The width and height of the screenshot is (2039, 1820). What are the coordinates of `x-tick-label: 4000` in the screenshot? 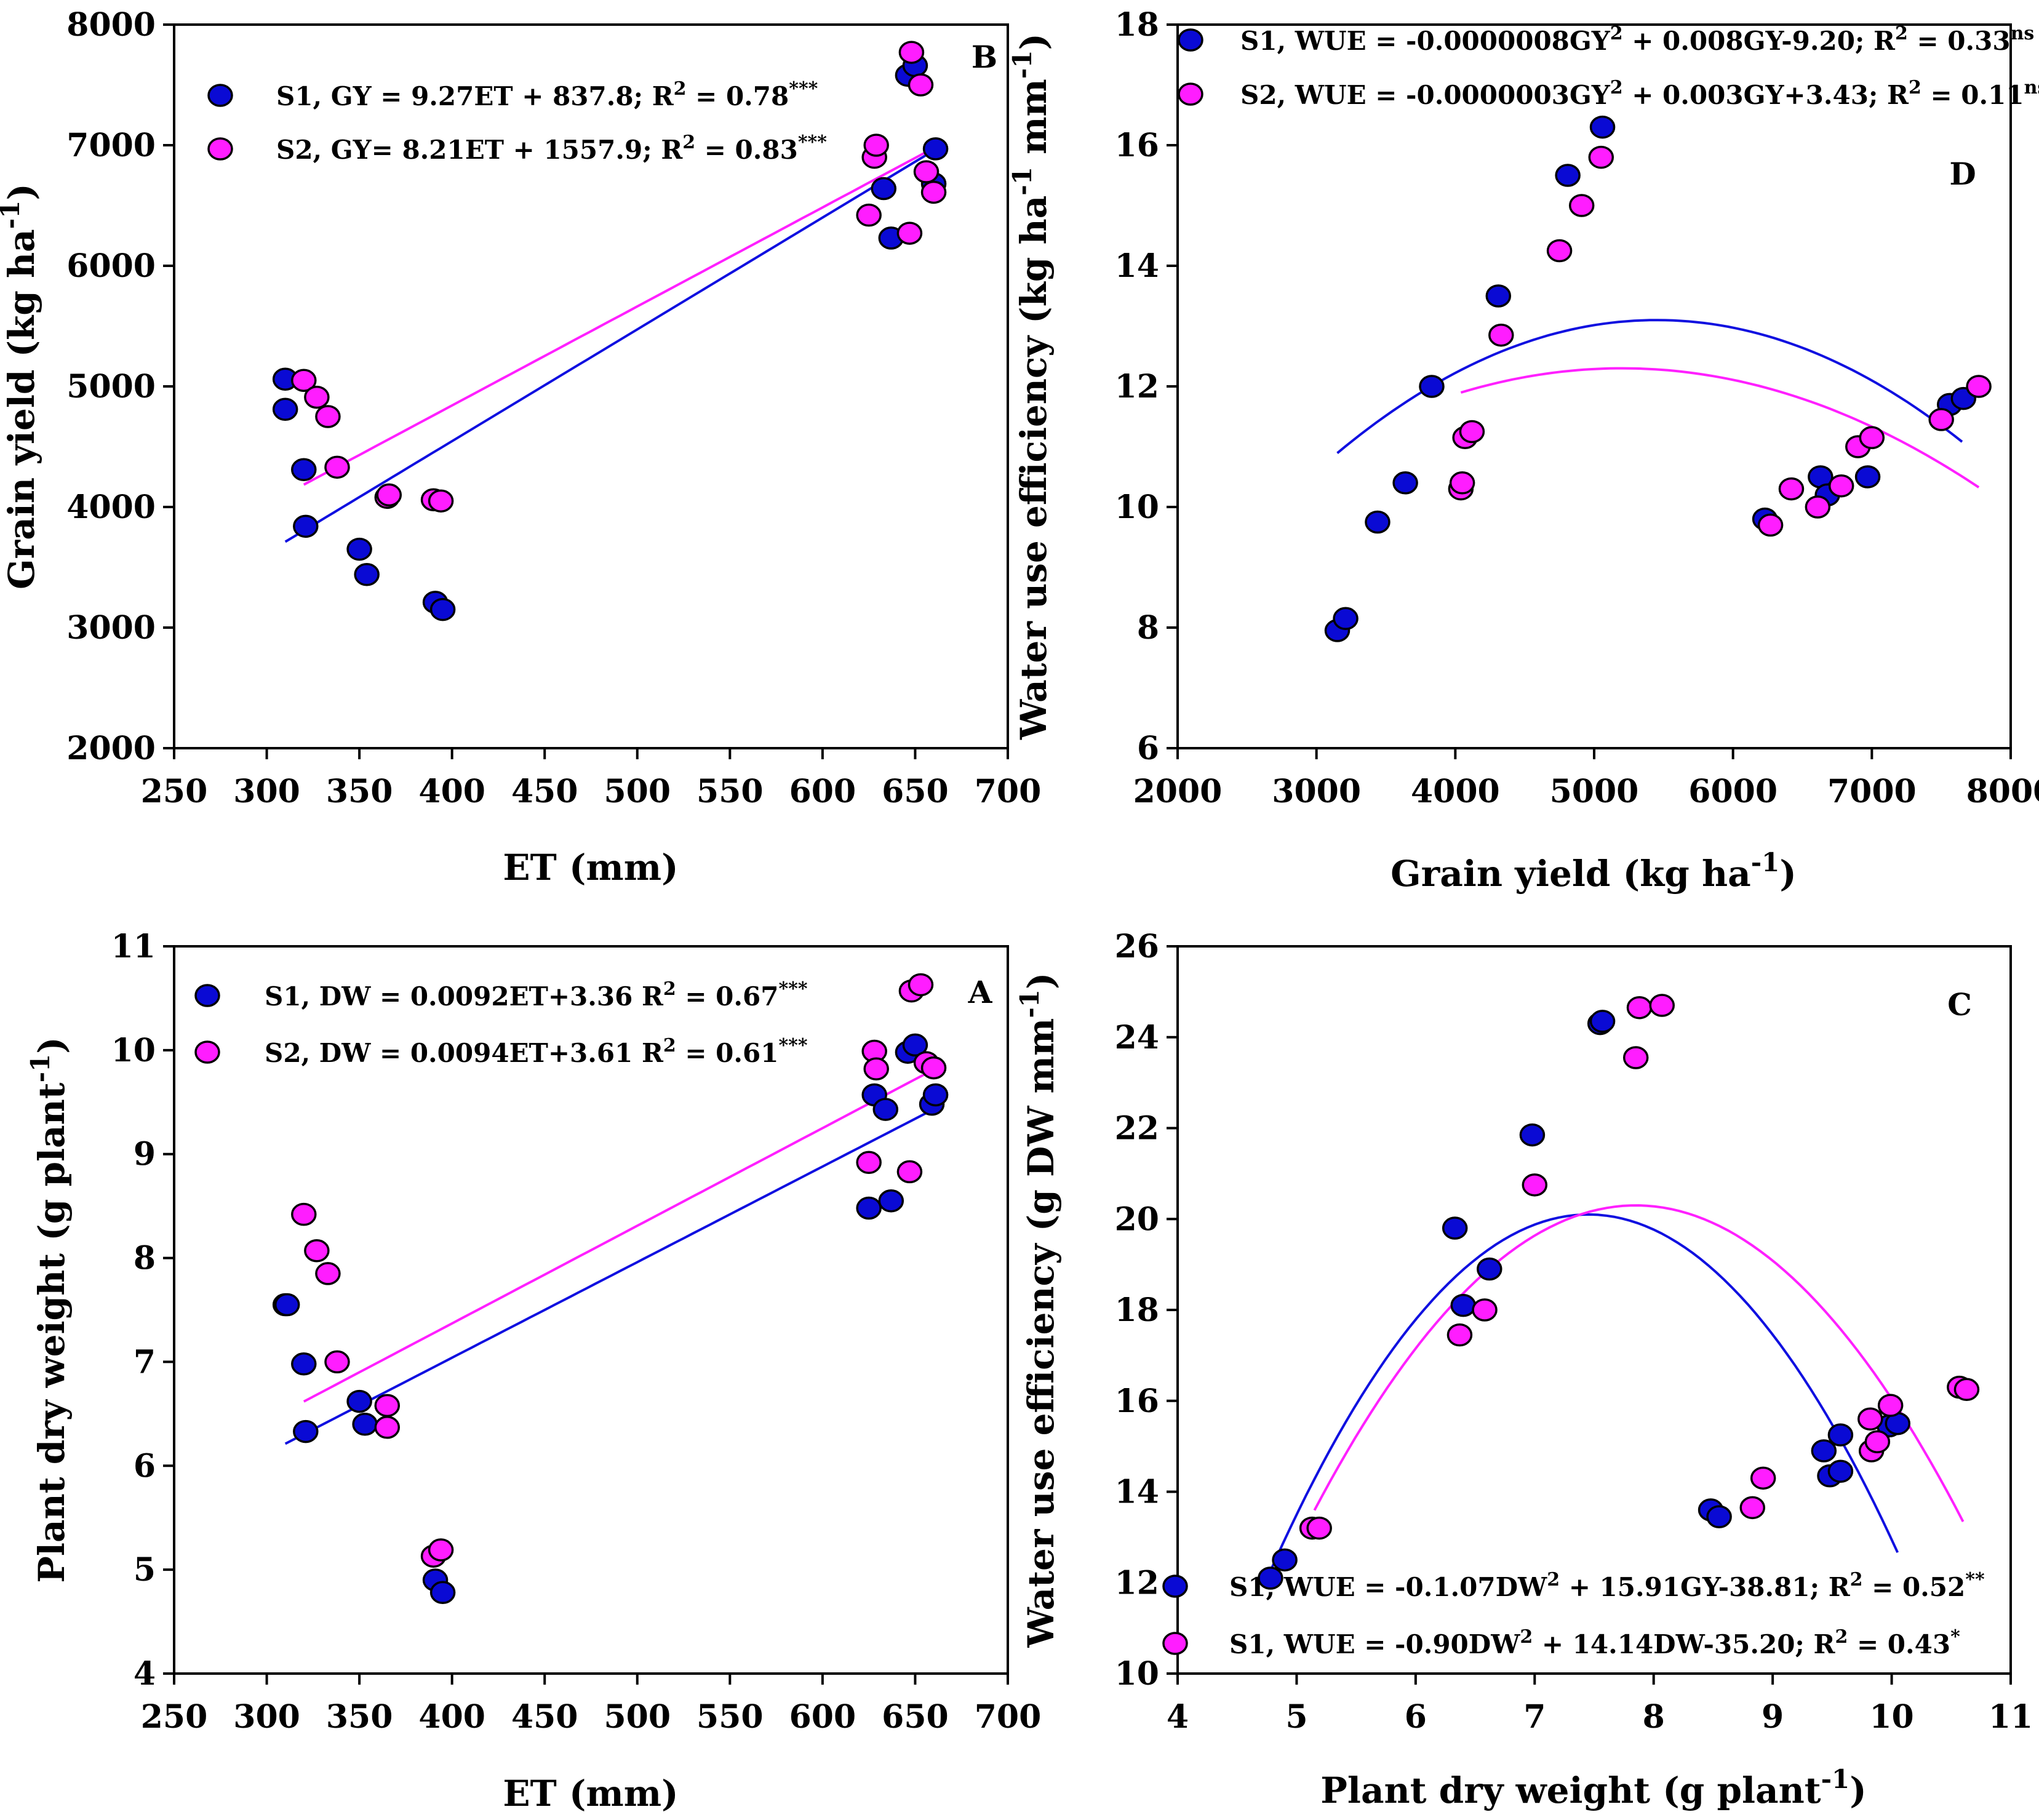 It's located at (1455, 791).